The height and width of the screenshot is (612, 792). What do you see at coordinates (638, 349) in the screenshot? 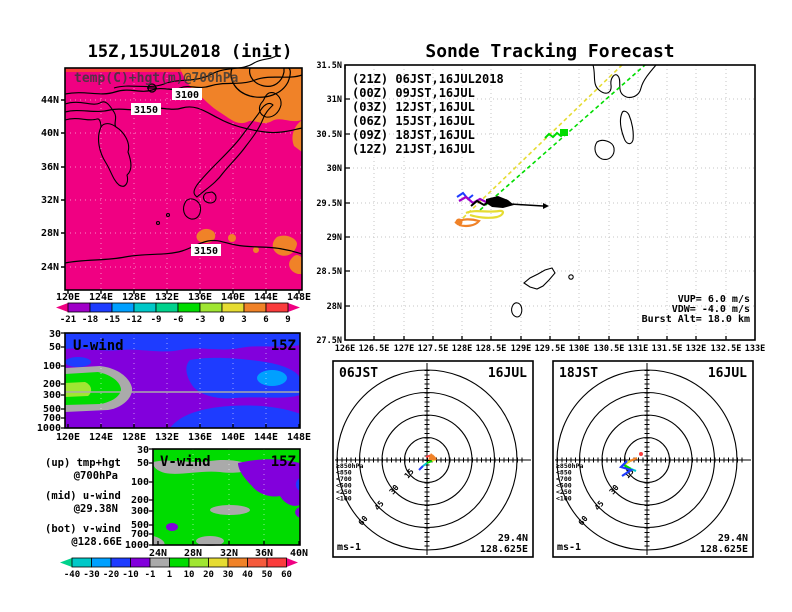
I see `svg-text: 131E` at bounding box center [638, 349].